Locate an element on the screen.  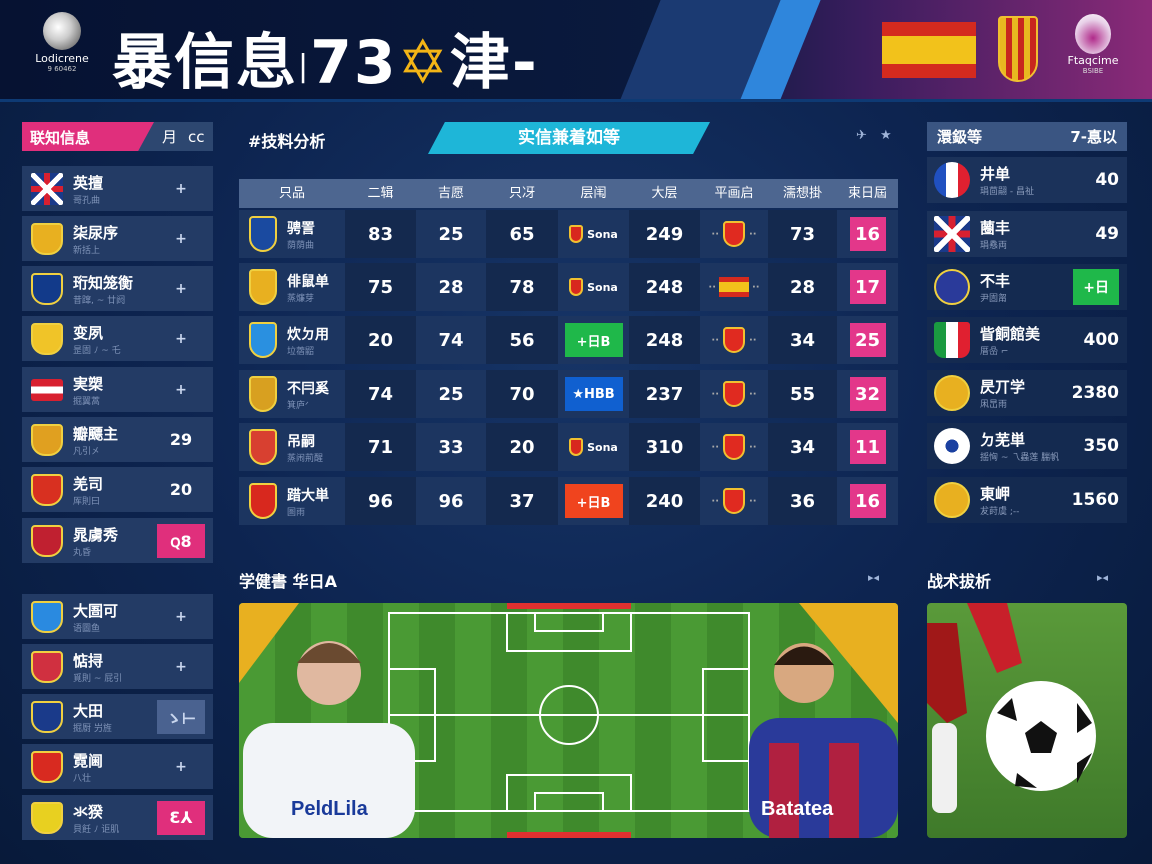
rank-badge: 25 is located at coordinates (867, 340).